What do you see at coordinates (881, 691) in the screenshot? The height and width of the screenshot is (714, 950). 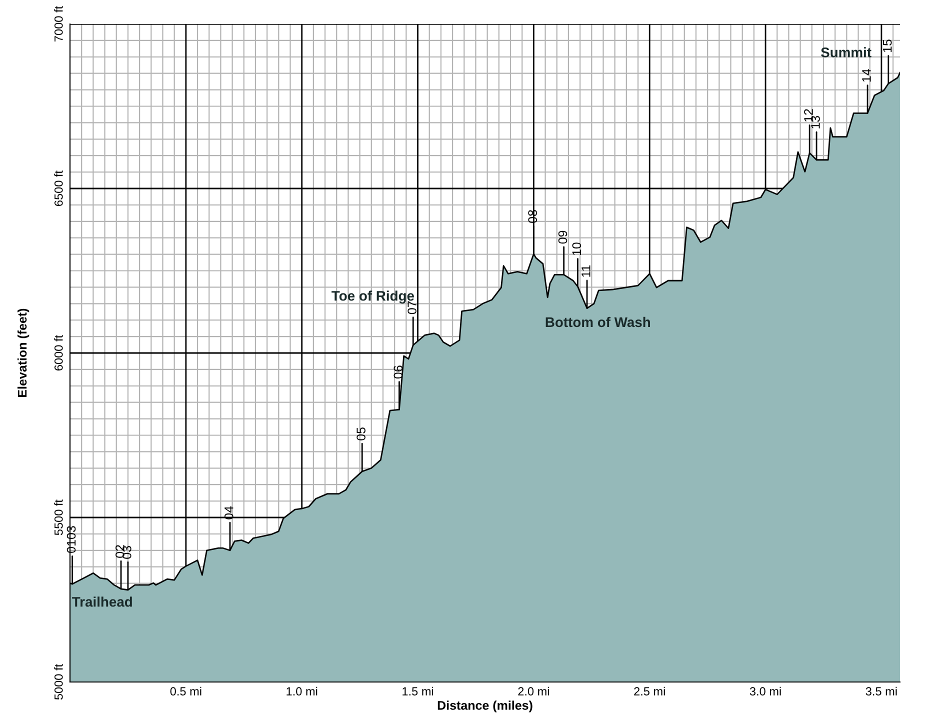 I see `x-tick-label: 3.5 mi` at bounding box center [881, 691].